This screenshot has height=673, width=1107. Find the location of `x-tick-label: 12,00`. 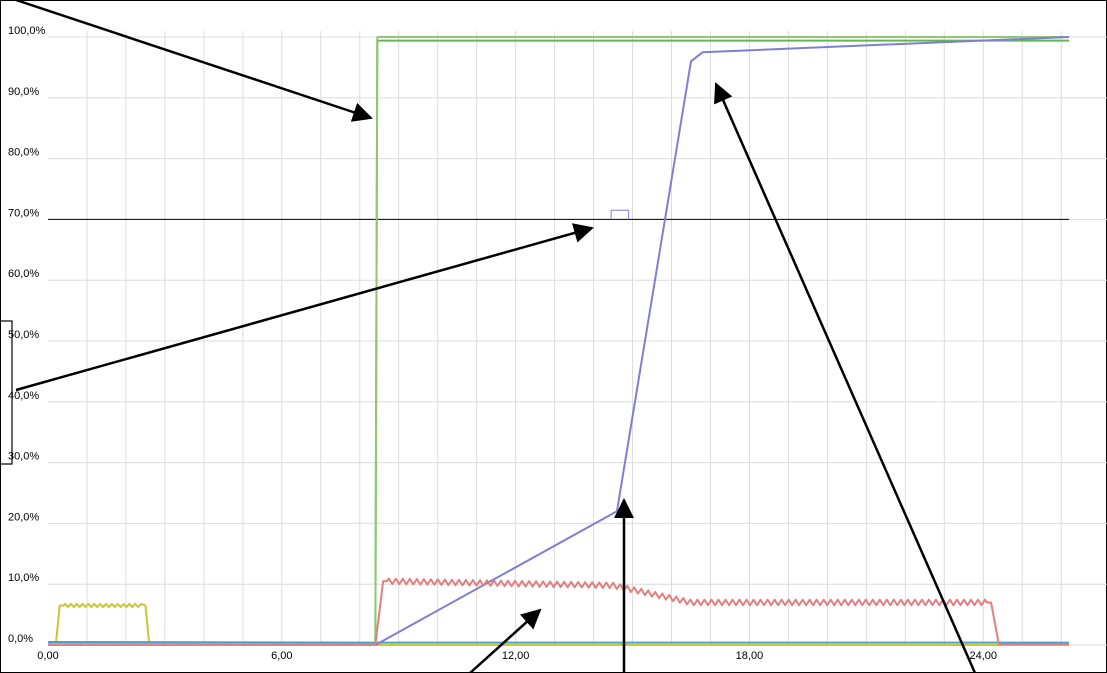

x-tick-label: 12,00 is located at coordinates (516, 656).